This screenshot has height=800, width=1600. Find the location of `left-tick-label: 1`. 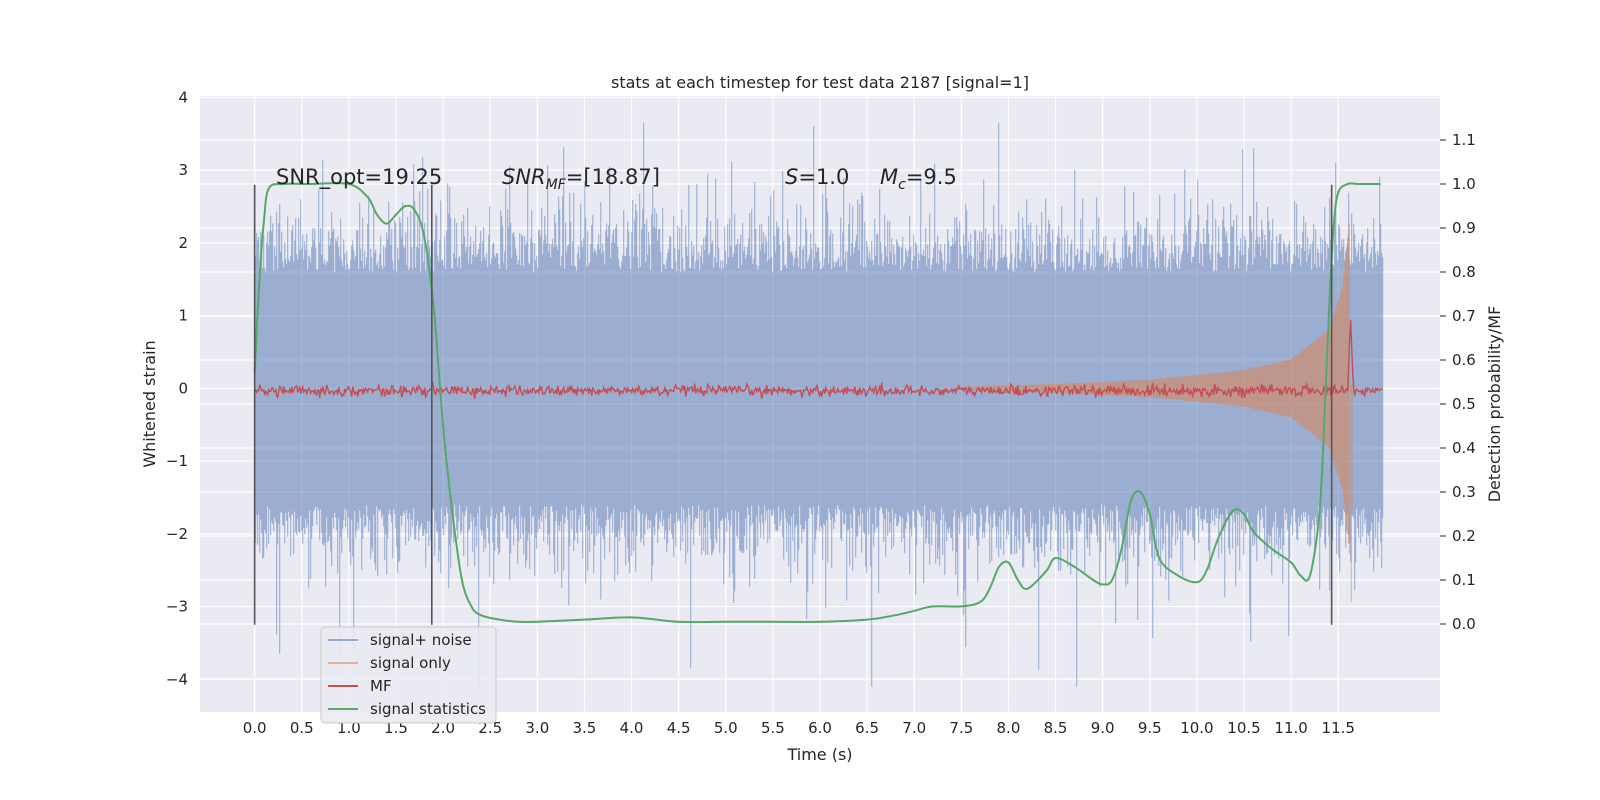

left-tick-label: 1 is located at coordinates (183, 316).